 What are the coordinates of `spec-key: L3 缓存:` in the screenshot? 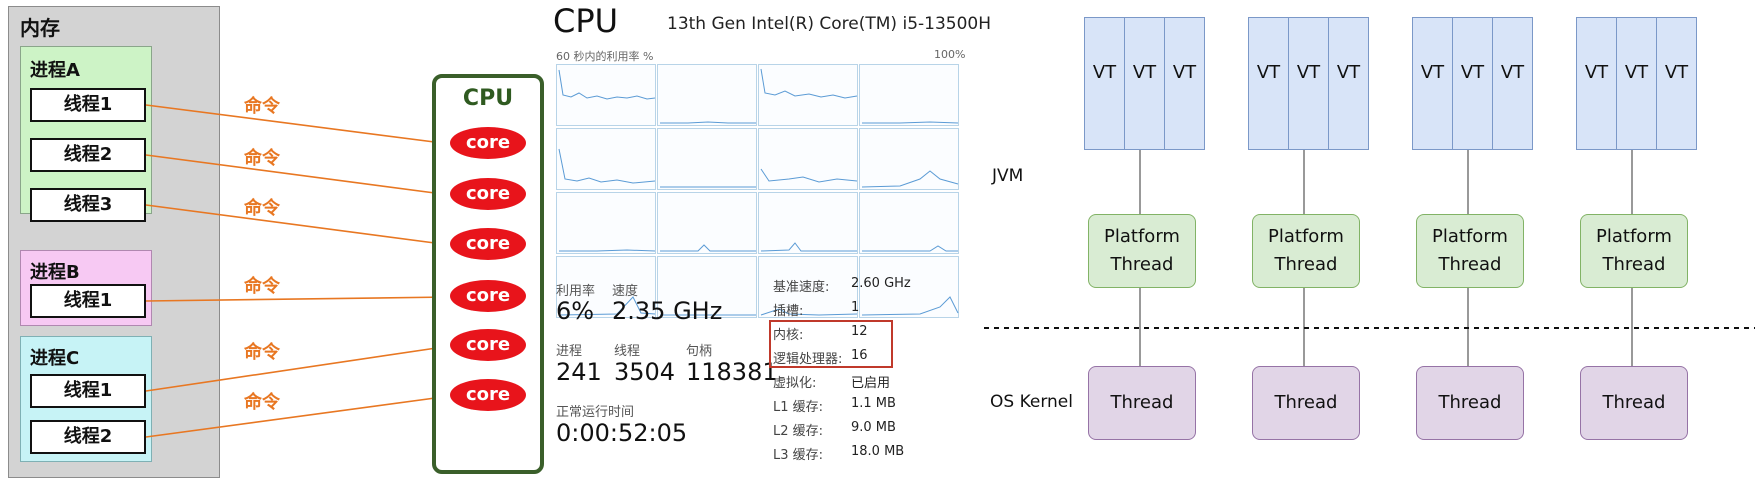 It's located at (798, 455).